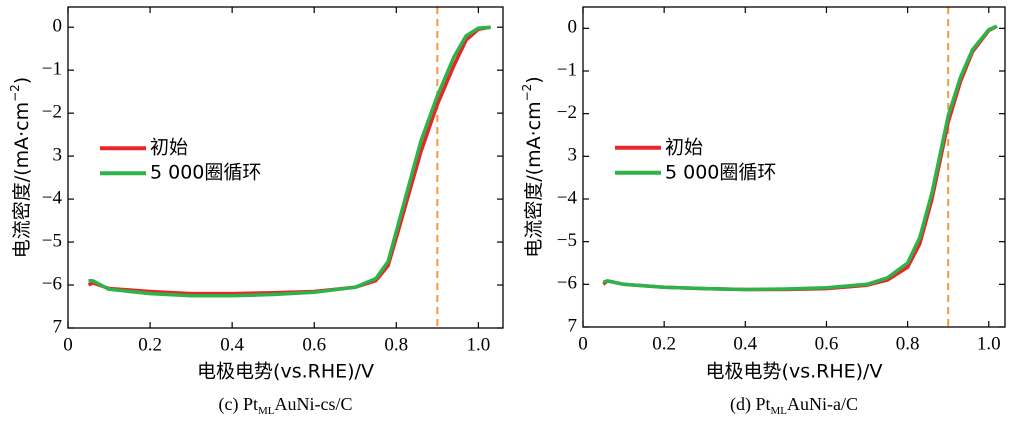 This screenshot has height=425, width=1024. What do you see at coordinates (822, 404) in the screenshot?
I see `caption-end: AuNi-a/C` at bounding box center [822, 404].